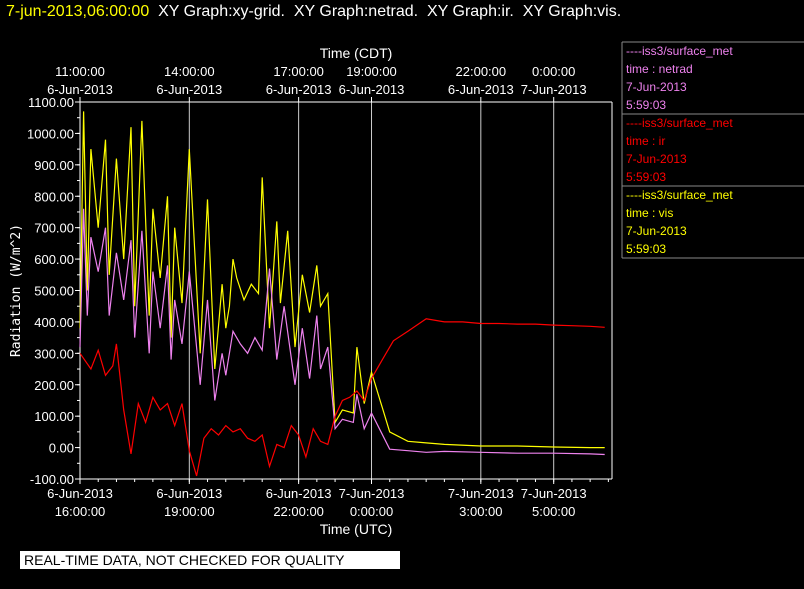 The width and height of the screenshot is (804, 589). Describe the element at coordinates (189, 511) in the screenshot. I see `bottom-tick-time: 19:00:00` at that location.